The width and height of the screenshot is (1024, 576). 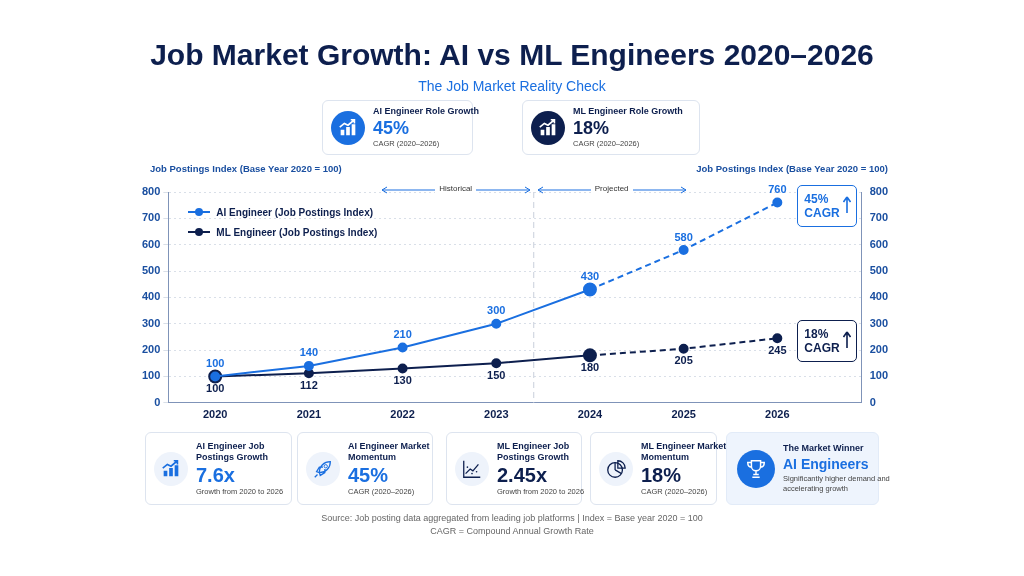 I want to click on y2-tick-label: 700, so click(x=879, y=217).